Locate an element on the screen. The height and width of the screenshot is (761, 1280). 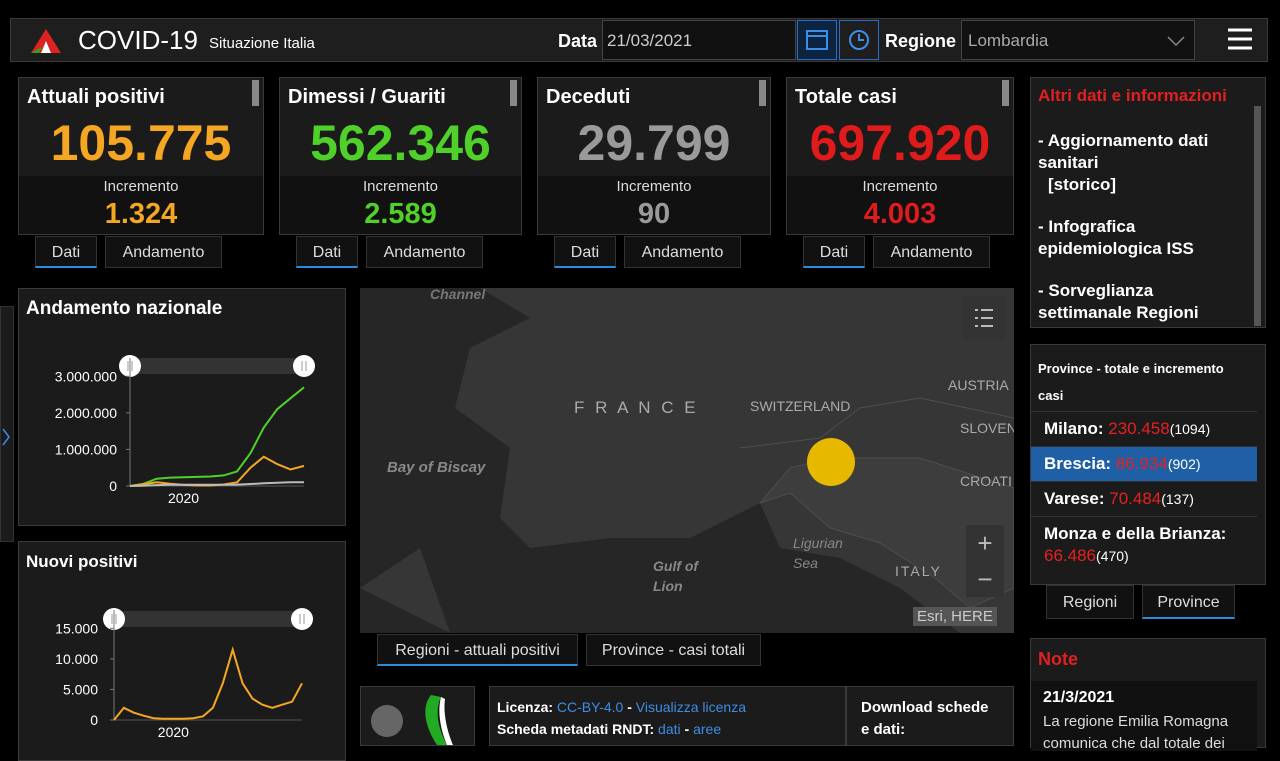
province-name: Monza e della Brianza: is located at coordinates (1135, 533).